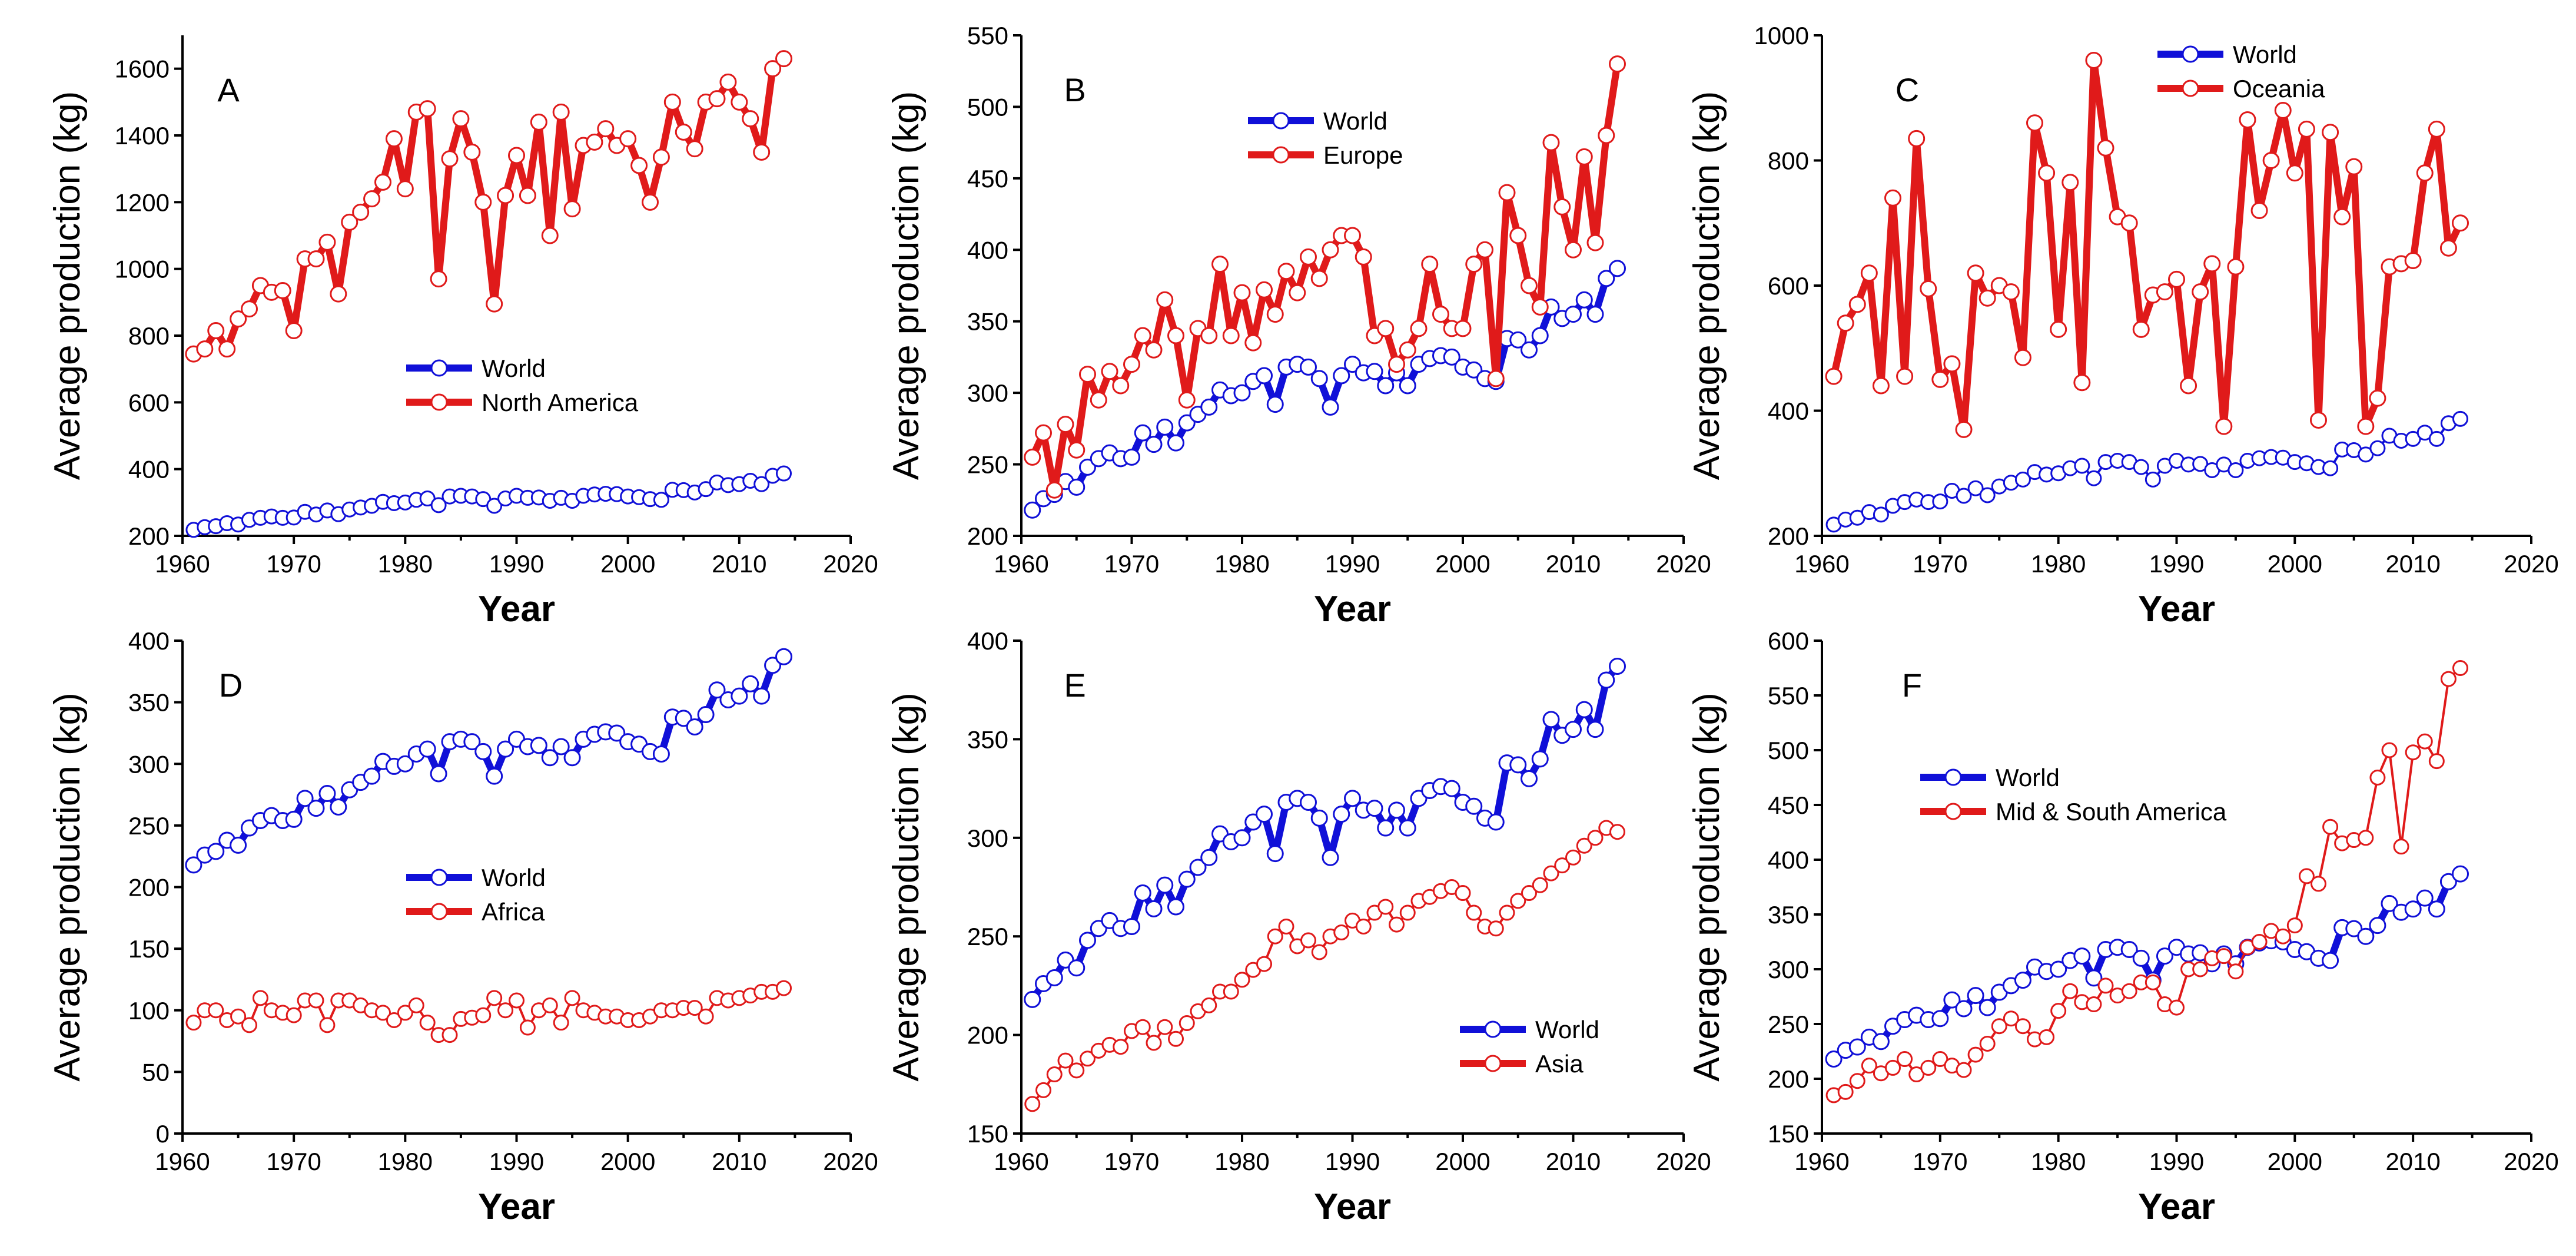  Describe the element at coordinates (1567, 1030) in the screenshot. I see `legend-entry-label: World` at that location.